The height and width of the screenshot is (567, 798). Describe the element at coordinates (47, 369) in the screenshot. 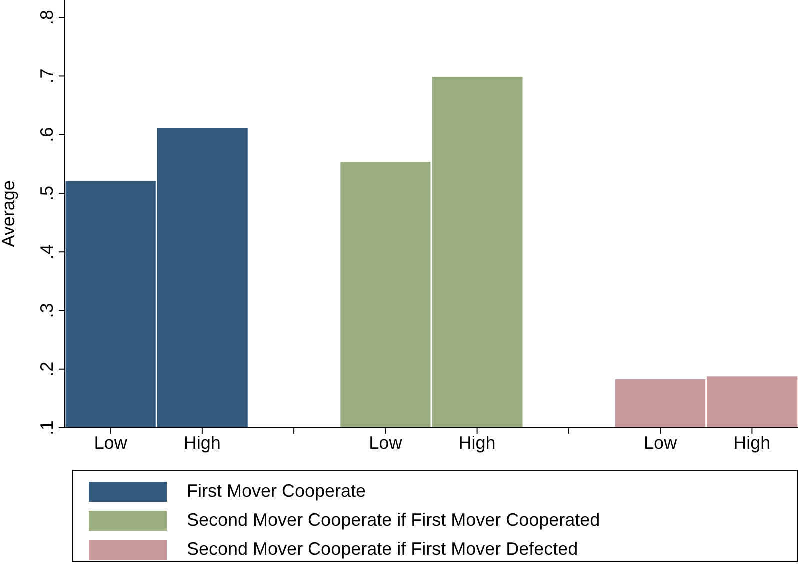

I see `y-tick-label: .2` at that location.